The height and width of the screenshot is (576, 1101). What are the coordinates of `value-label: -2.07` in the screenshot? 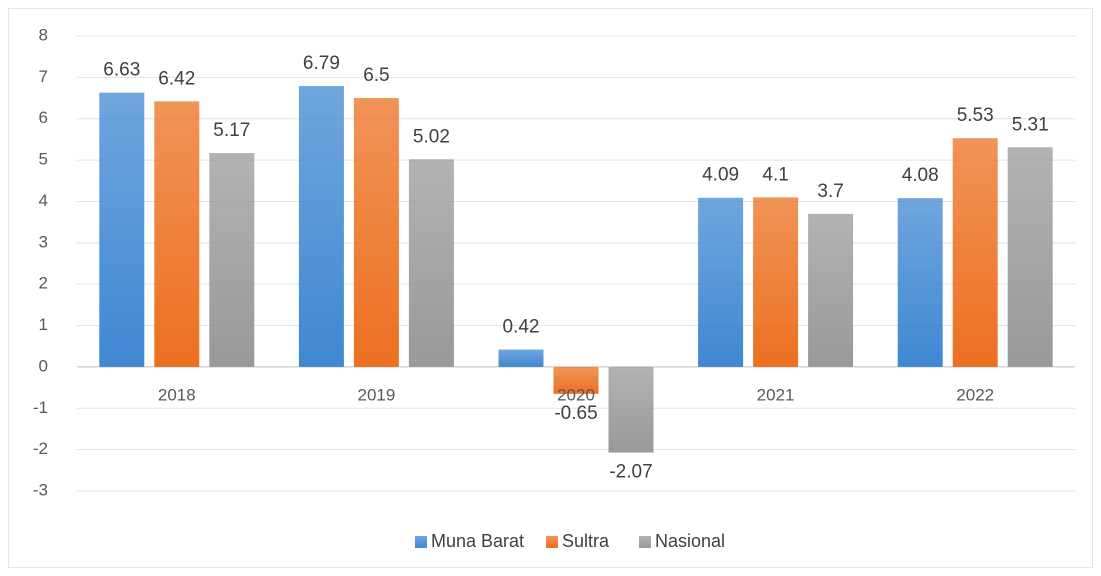 It's located at (630, 472).